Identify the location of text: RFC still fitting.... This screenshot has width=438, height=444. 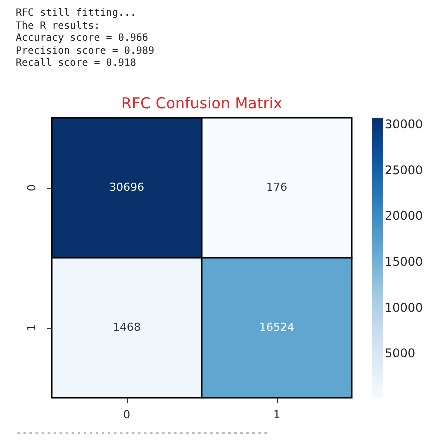
(76, 13).